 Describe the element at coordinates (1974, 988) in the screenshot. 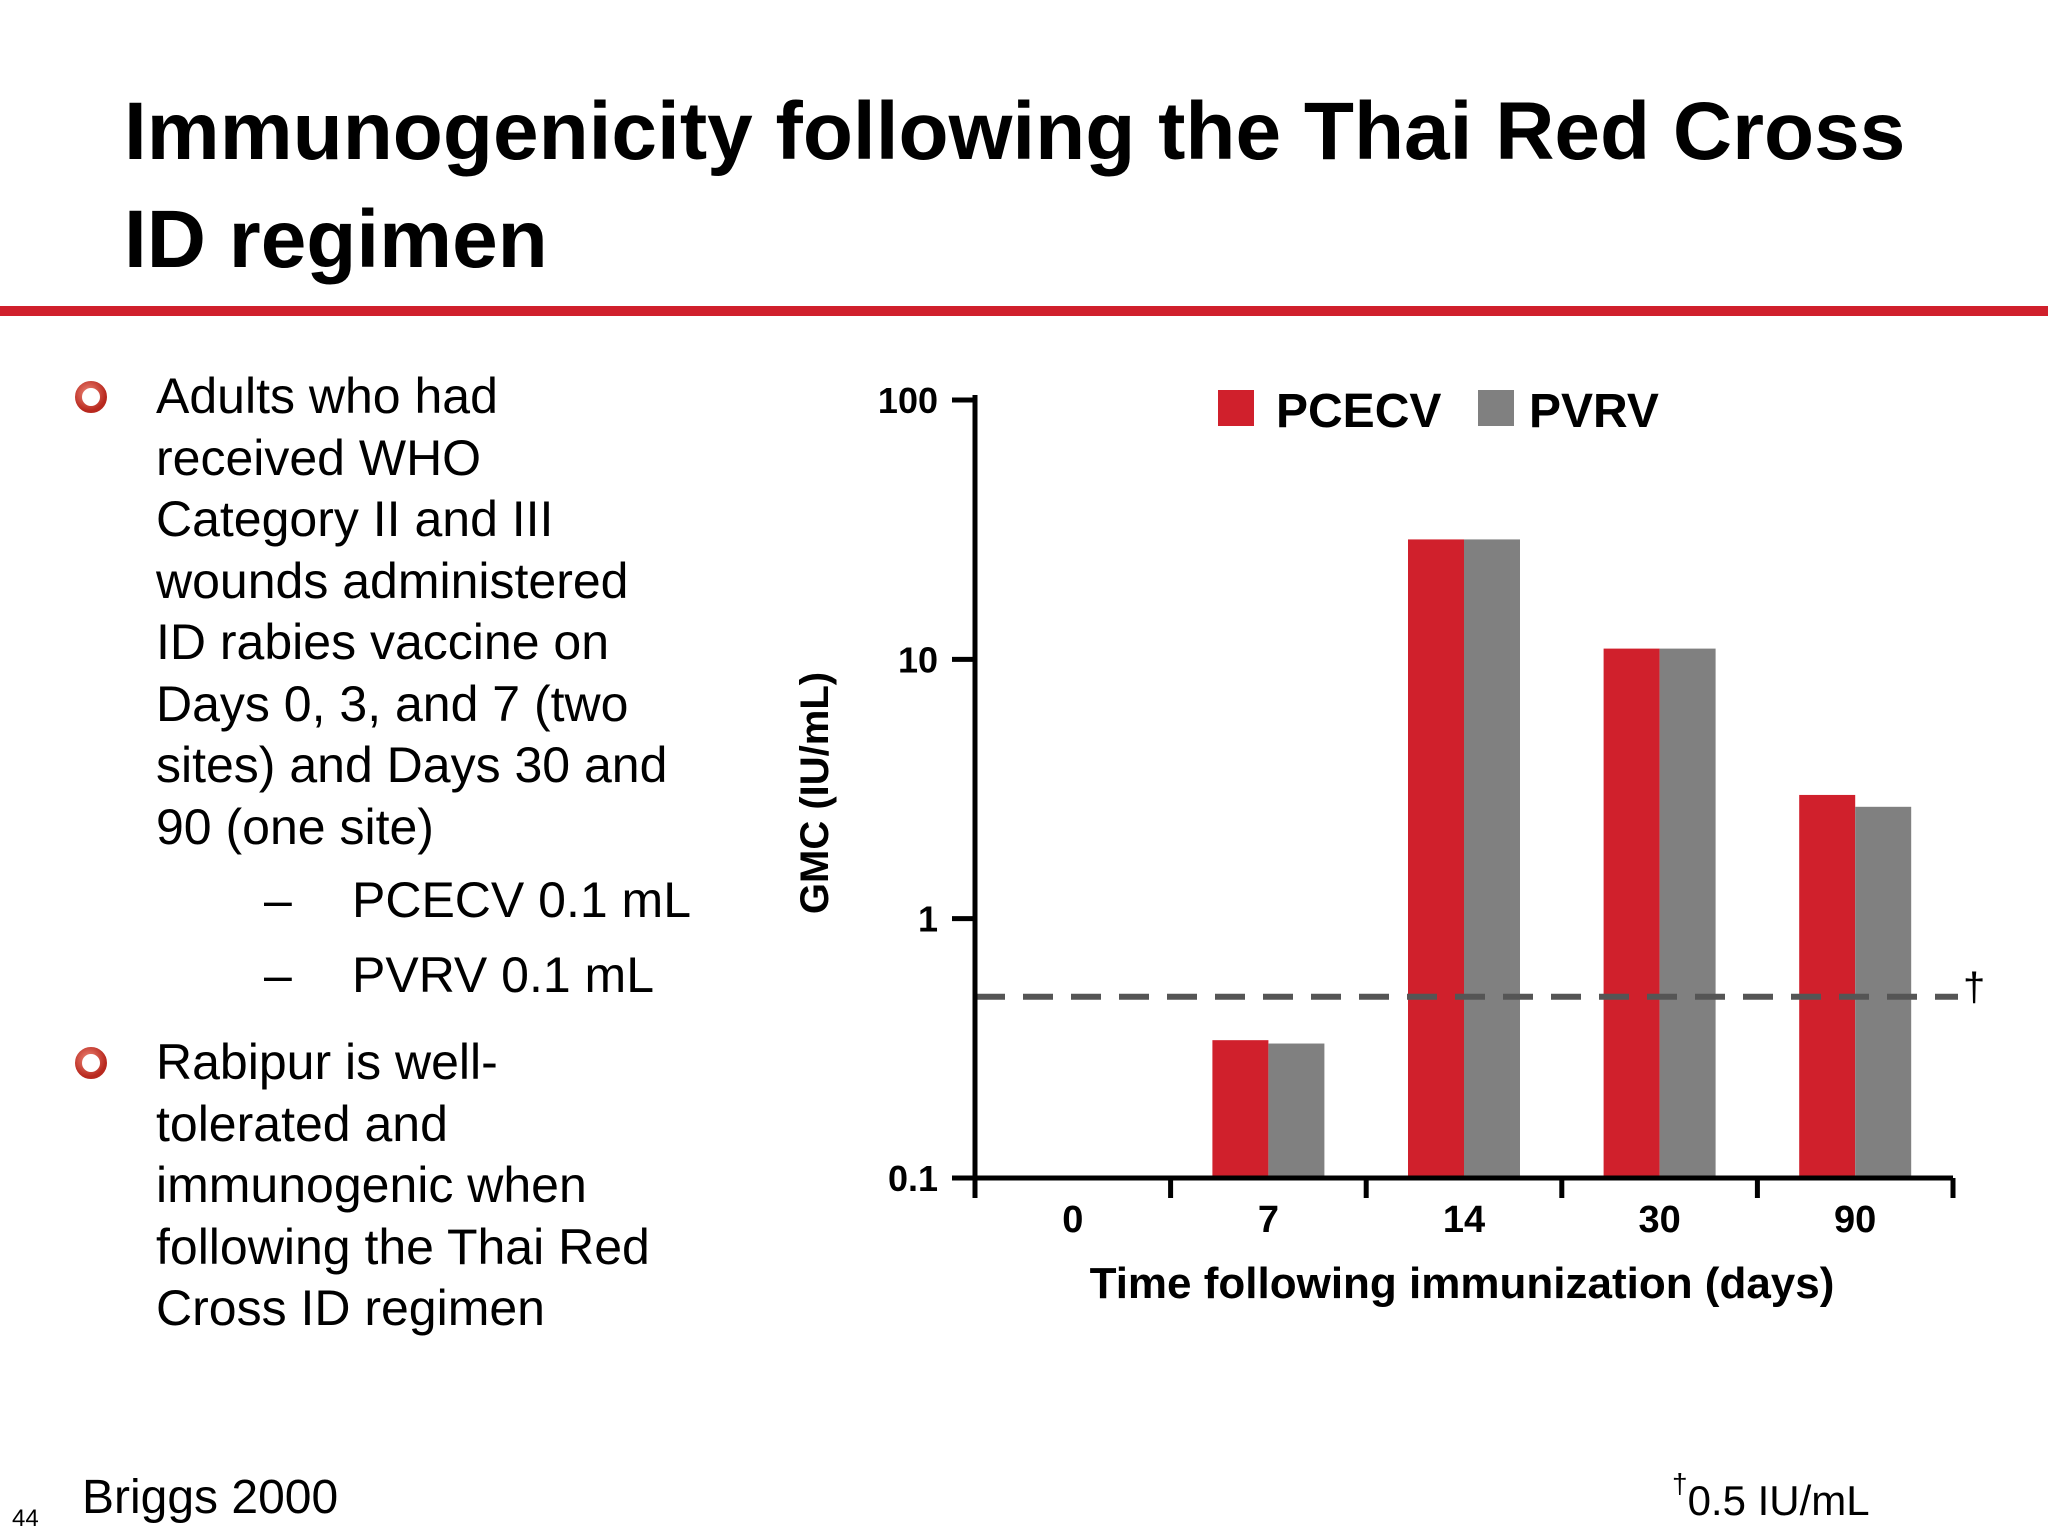

I see `threshold-dagger-label: †` at that location.